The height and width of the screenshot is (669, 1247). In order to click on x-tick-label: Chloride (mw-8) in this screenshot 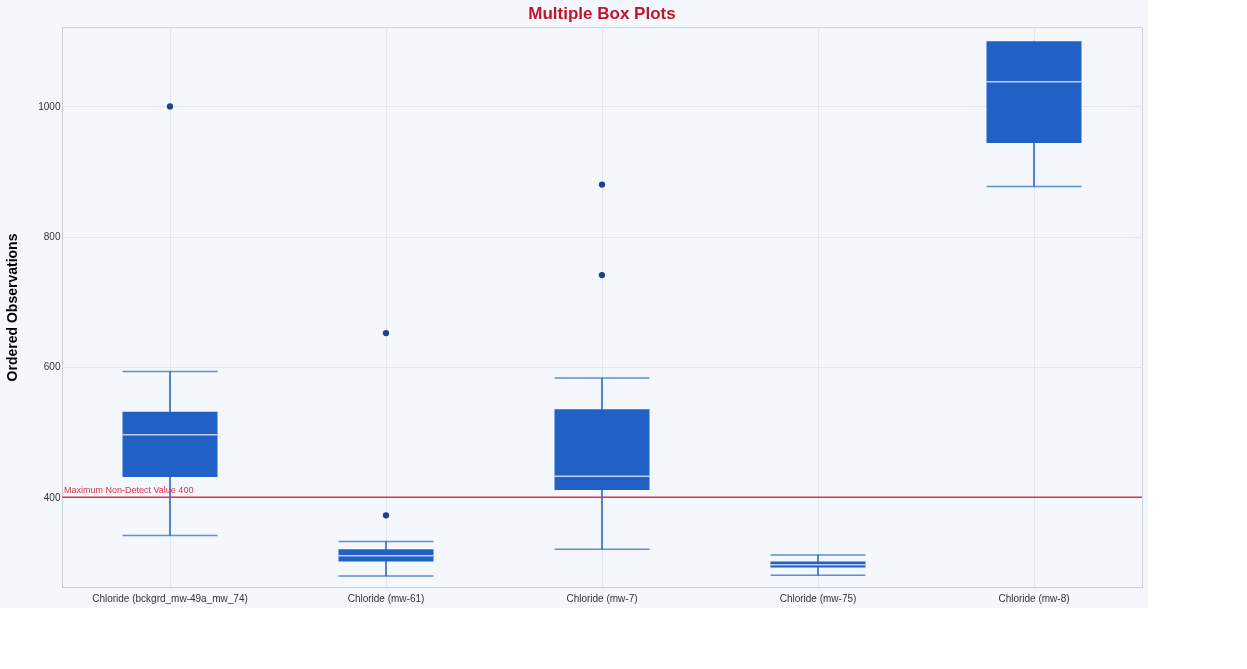, I will do `click(1034, 598)`.